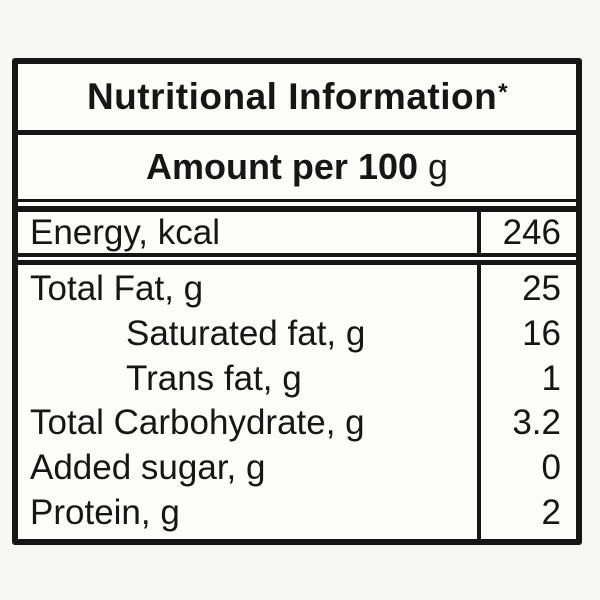  I want to click on row-total-carbohydrate-value: 3.2, so click(536, 423).